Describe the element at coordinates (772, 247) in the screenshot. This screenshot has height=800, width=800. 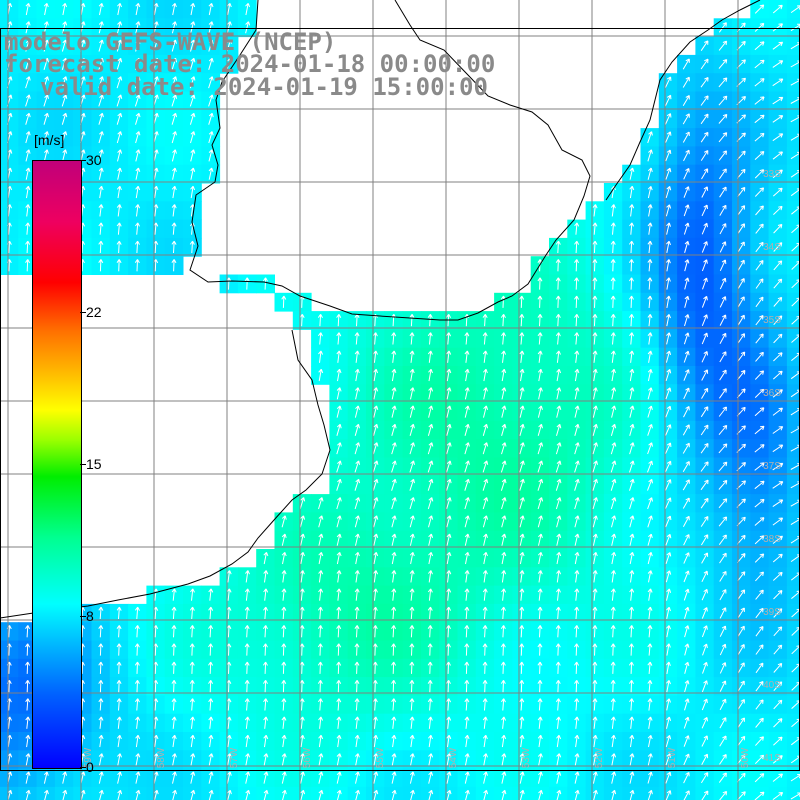
I see `latitude-label: 34S` at that location.